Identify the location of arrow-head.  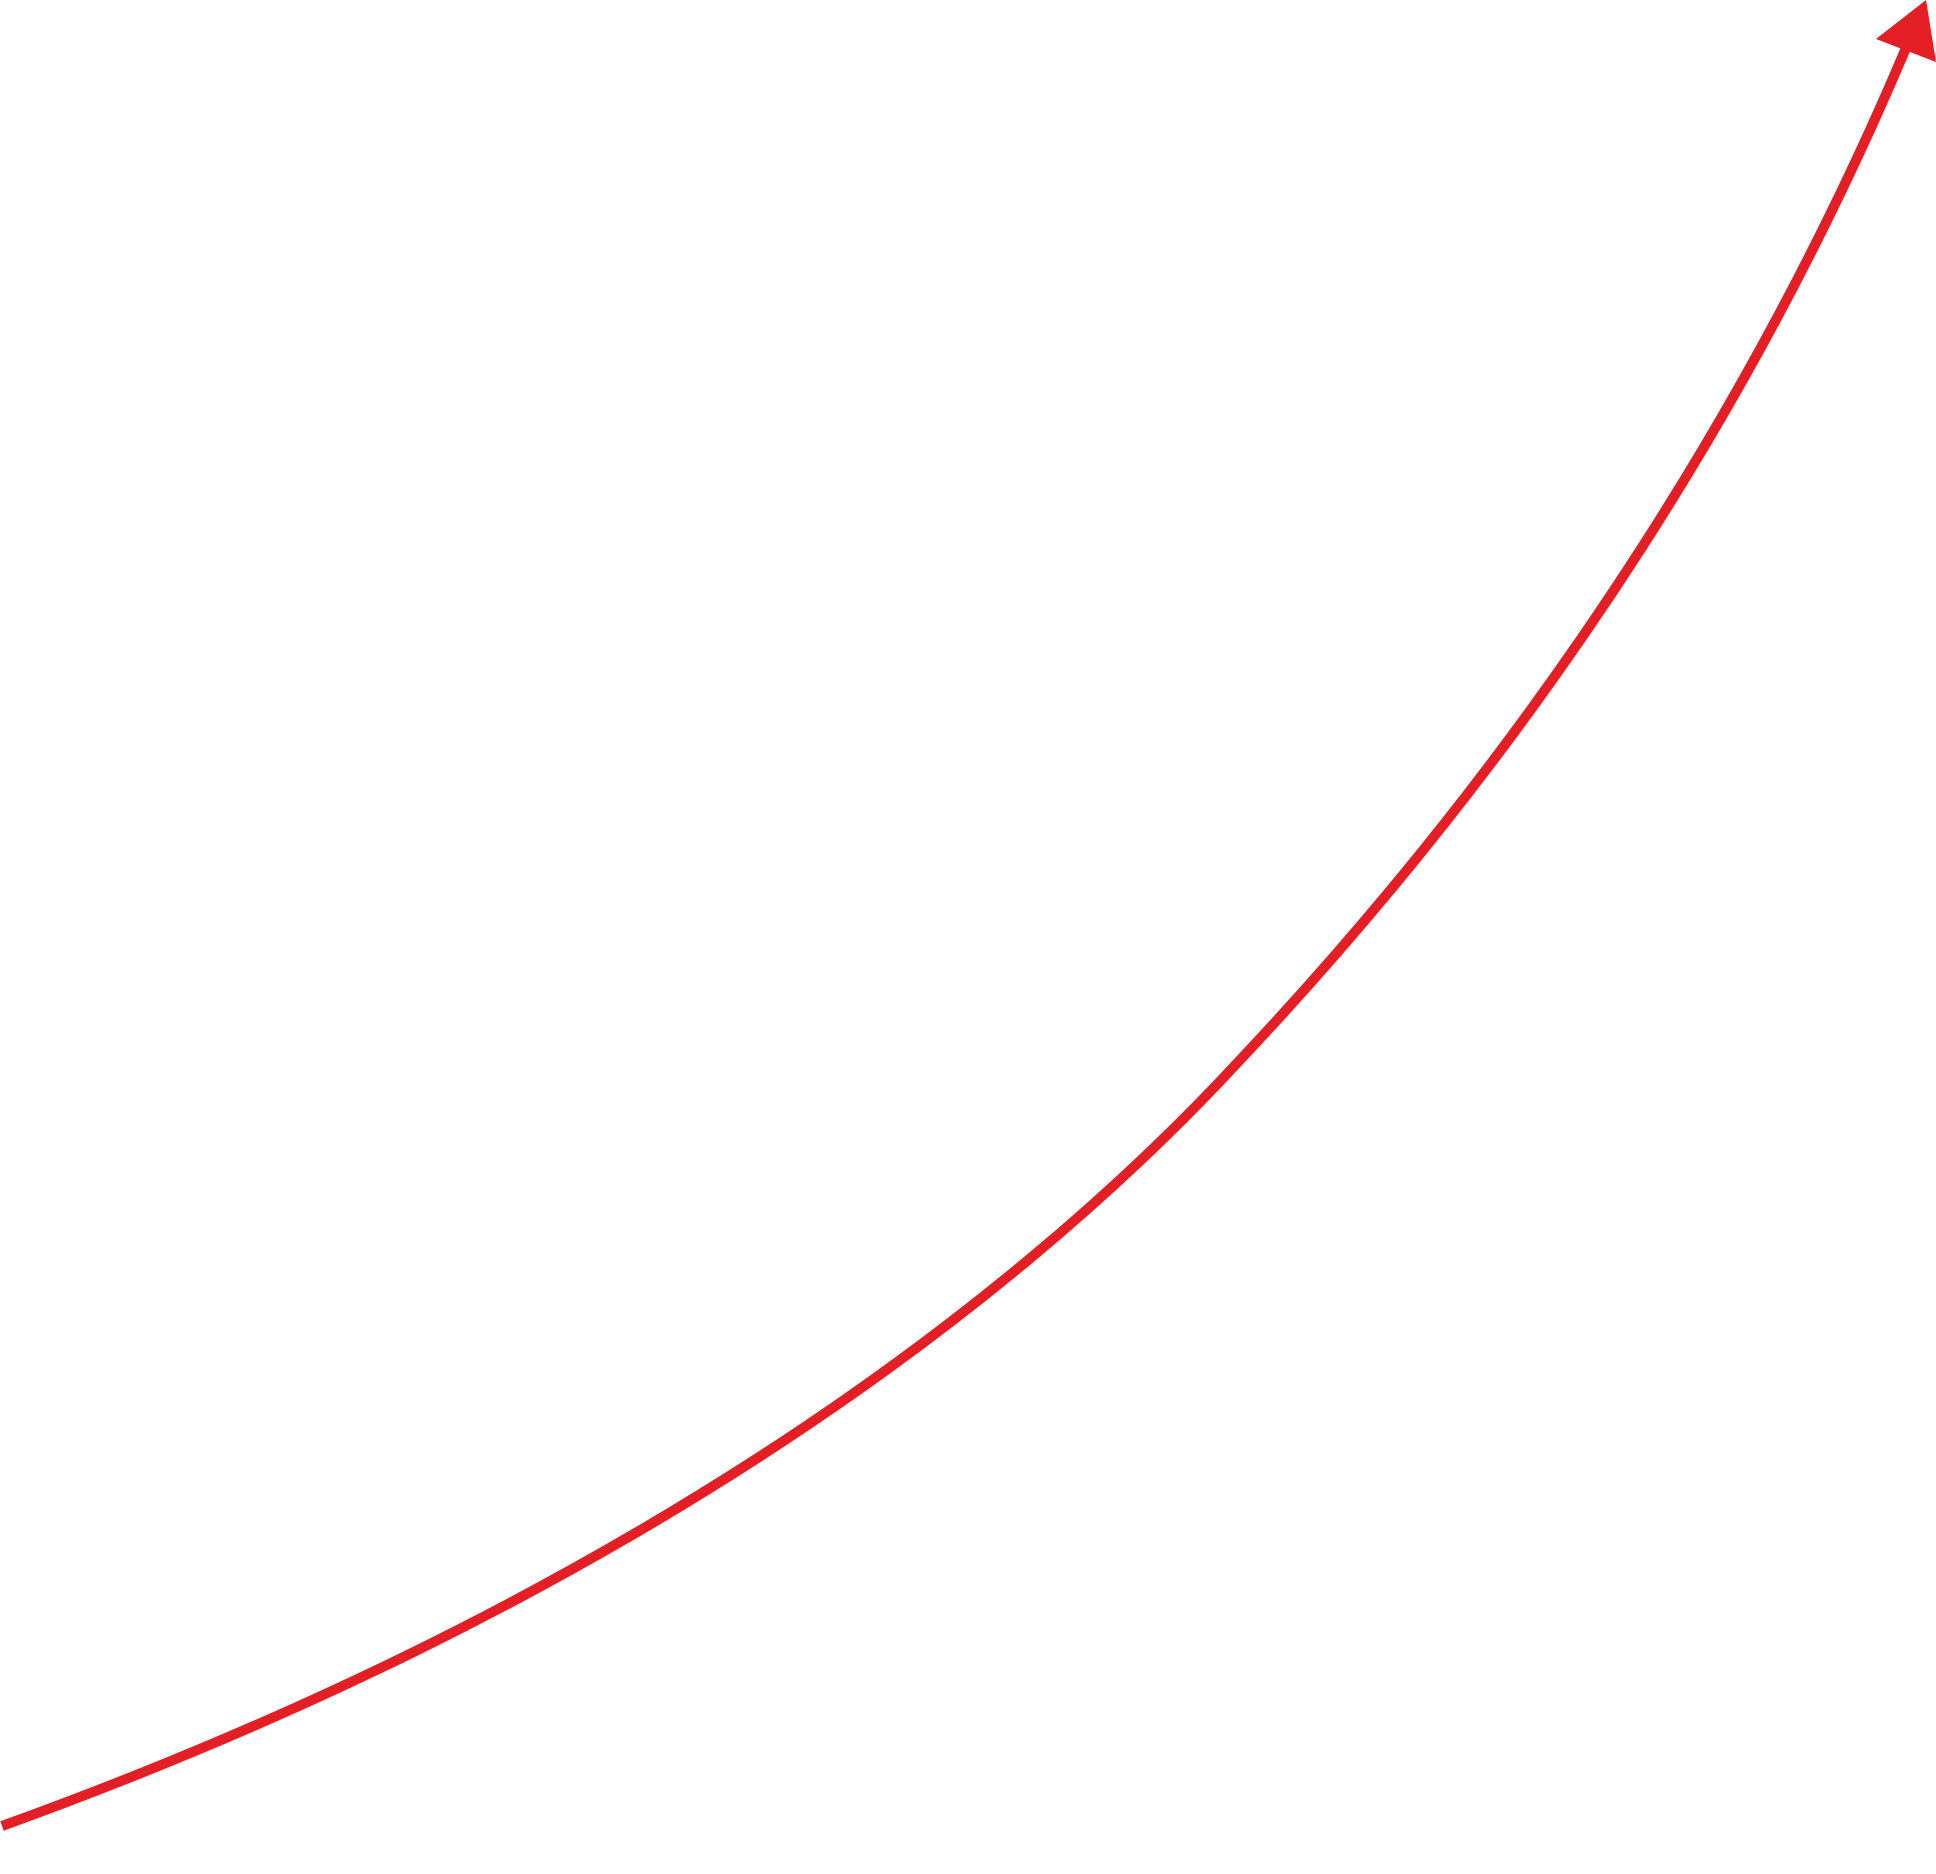
(1906, 31).